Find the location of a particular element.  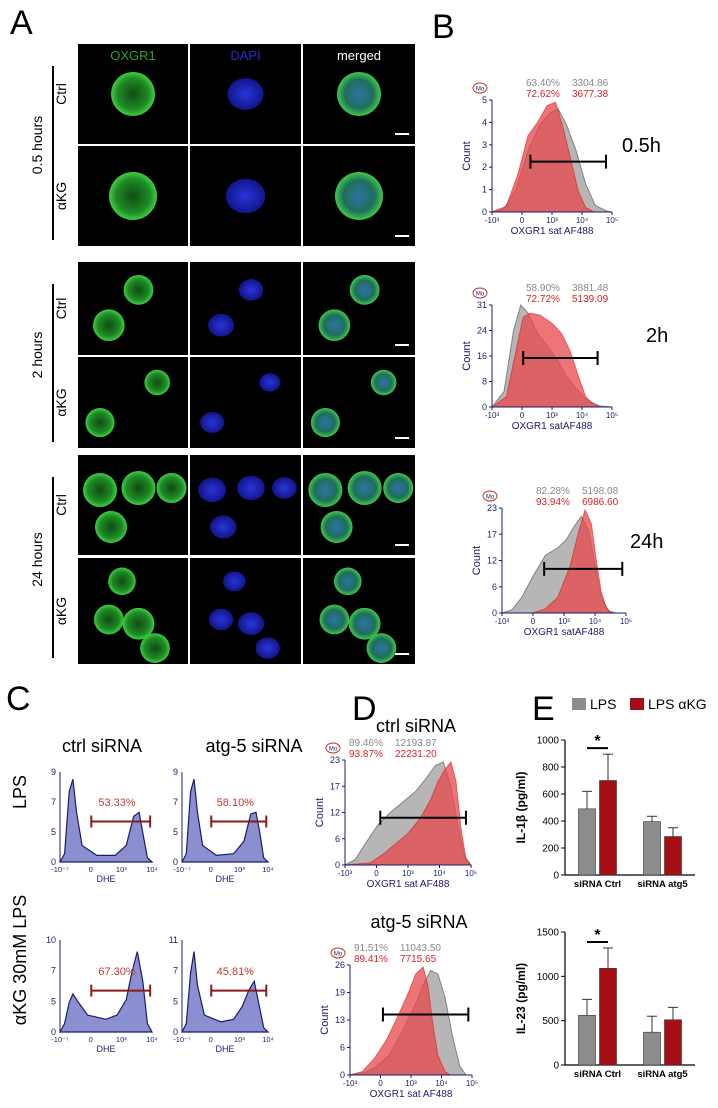

y-tick-label: 1000 is located at coordinates (548, 741).